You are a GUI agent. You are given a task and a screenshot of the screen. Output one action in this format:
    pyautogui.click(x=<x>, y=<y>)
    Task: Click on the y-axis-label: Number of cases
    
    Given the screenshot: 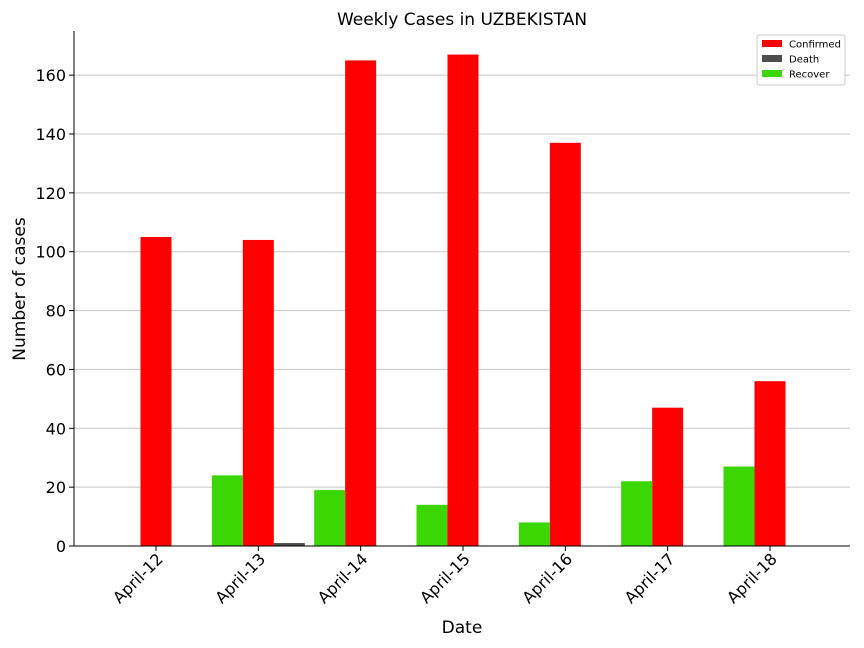 What is the action you would take?
    pyautogui.click(x=20, y=289)
    